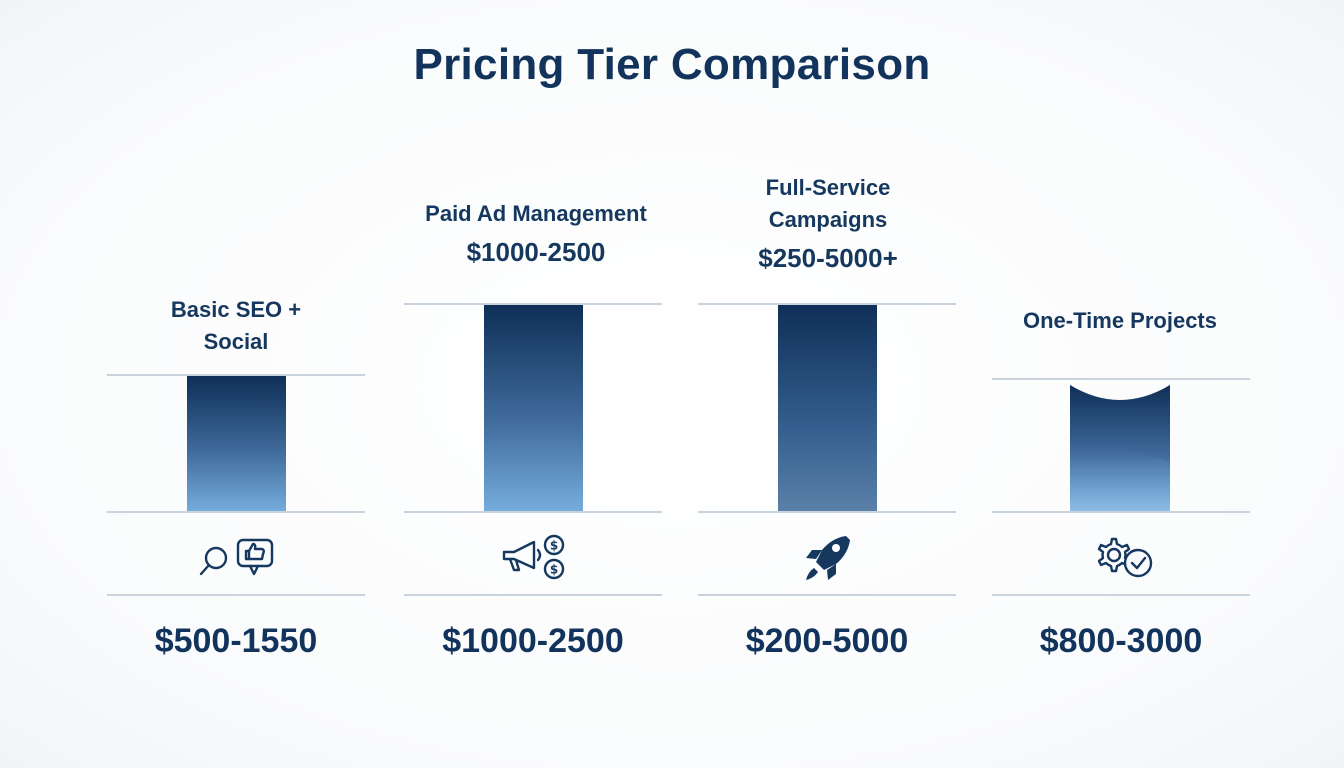  What do you see at coordinates (536, 213) in the screenshot?
I see `tier-name-line: Paid Ad Management` at bounding box center [536, 213].